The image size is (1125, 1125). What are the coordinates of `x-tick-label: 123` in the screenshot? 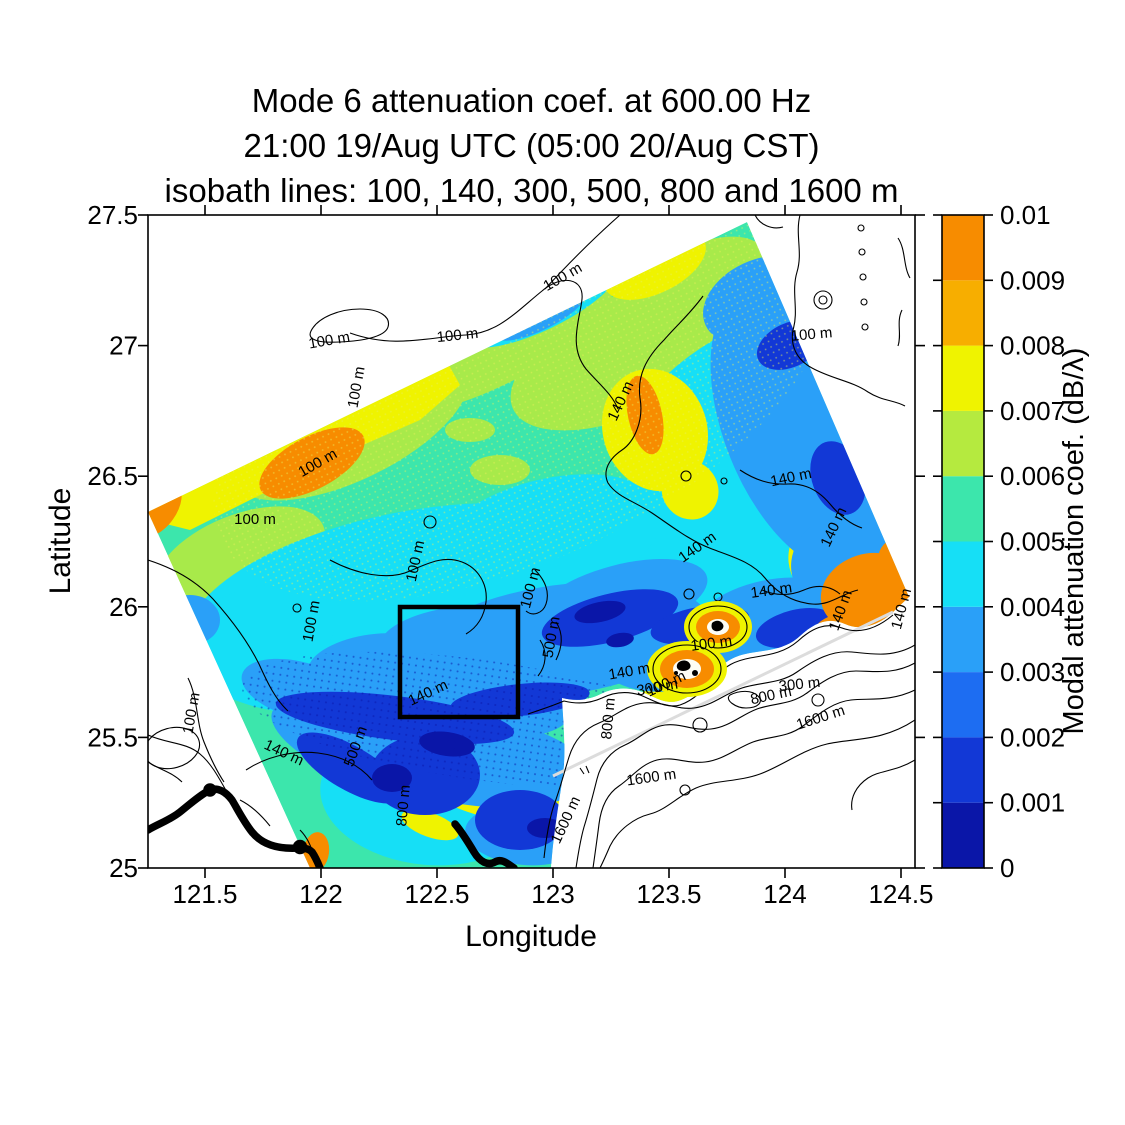 It's located at (552, 894).